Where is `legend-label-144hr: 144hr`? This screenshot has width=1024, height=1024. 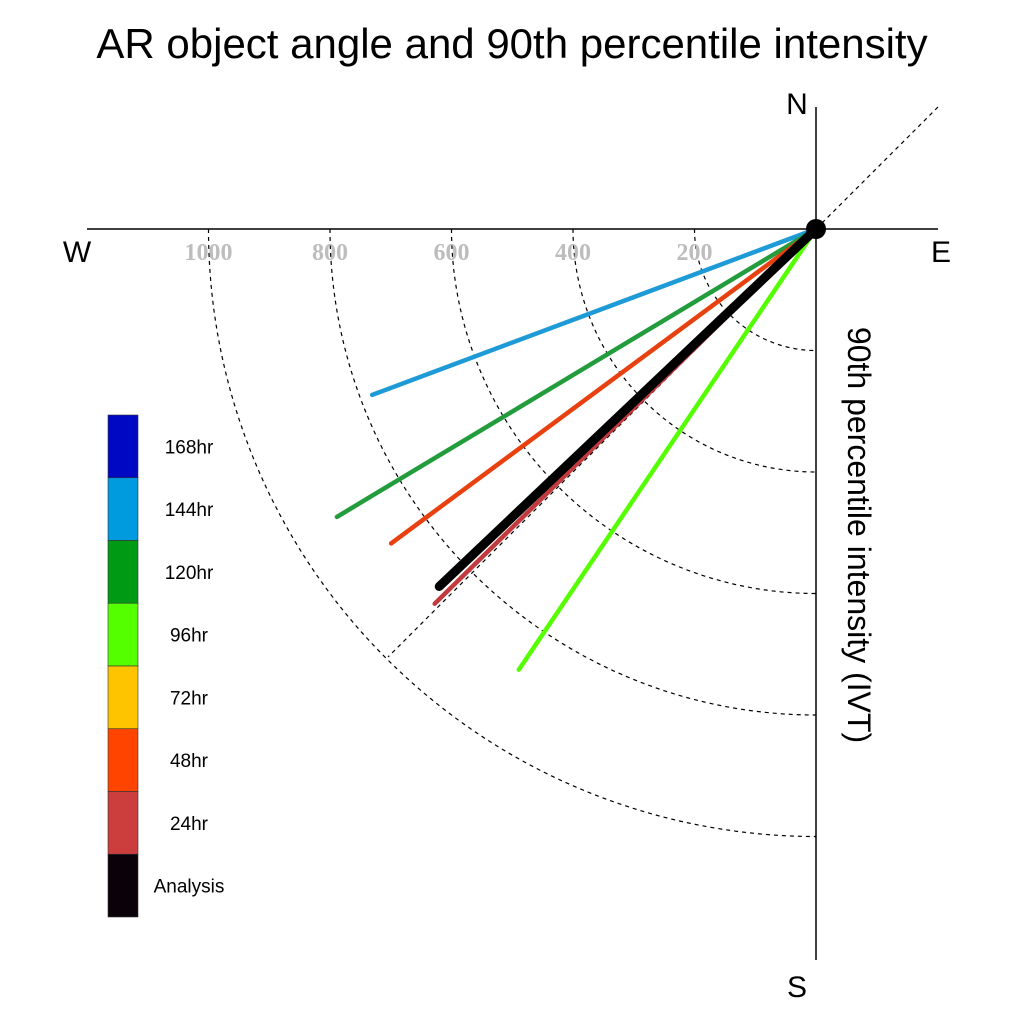 legend-label-144hr: 144hr is located at coordinates (189, 510).